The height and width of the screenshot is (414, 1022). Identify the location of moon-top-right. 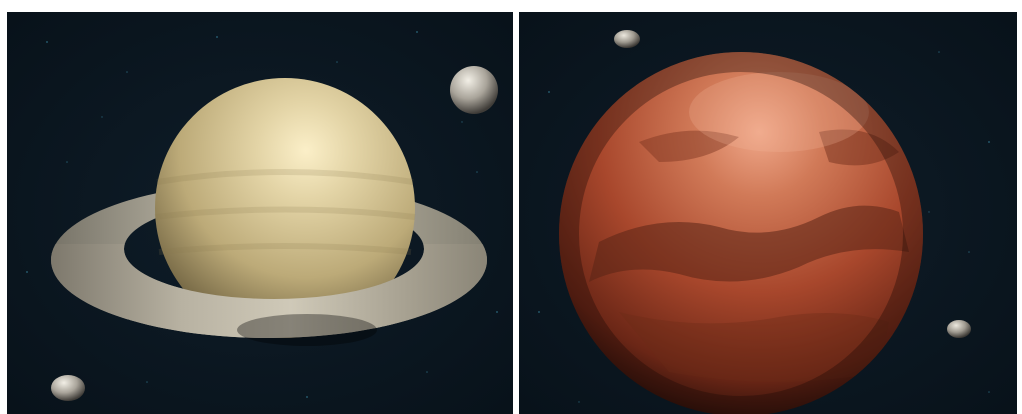
(474, 90).